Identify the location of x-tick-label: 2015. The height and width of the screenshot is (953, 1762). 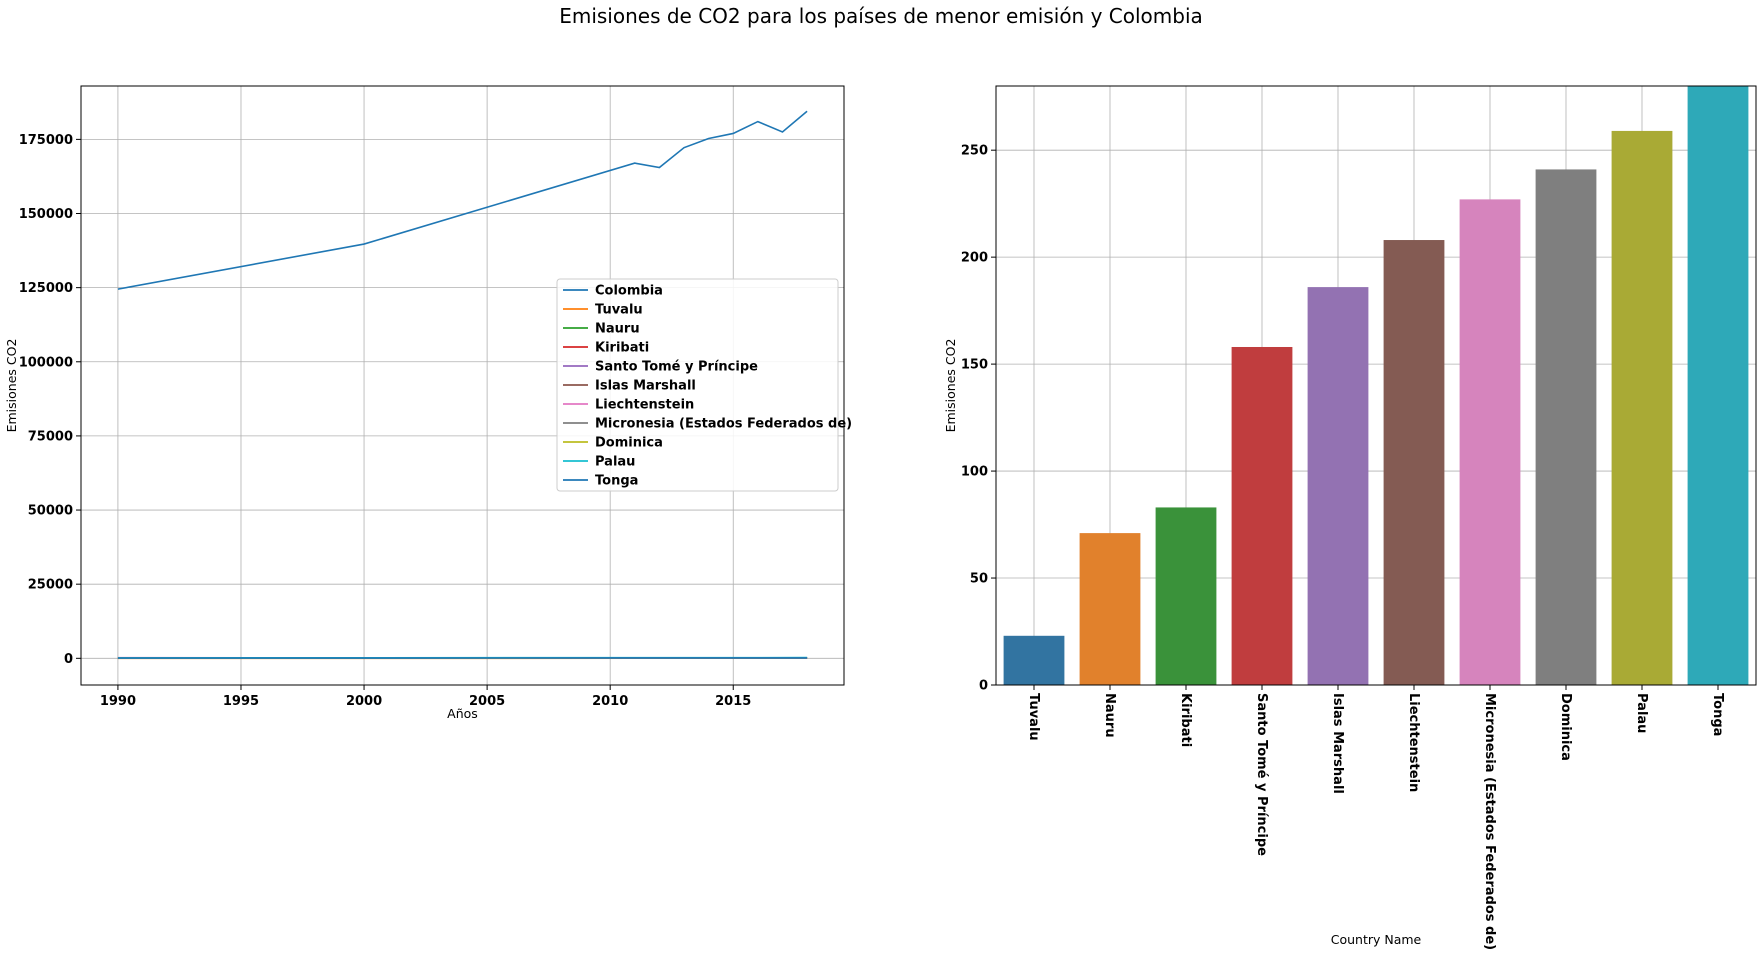
(733, 701).